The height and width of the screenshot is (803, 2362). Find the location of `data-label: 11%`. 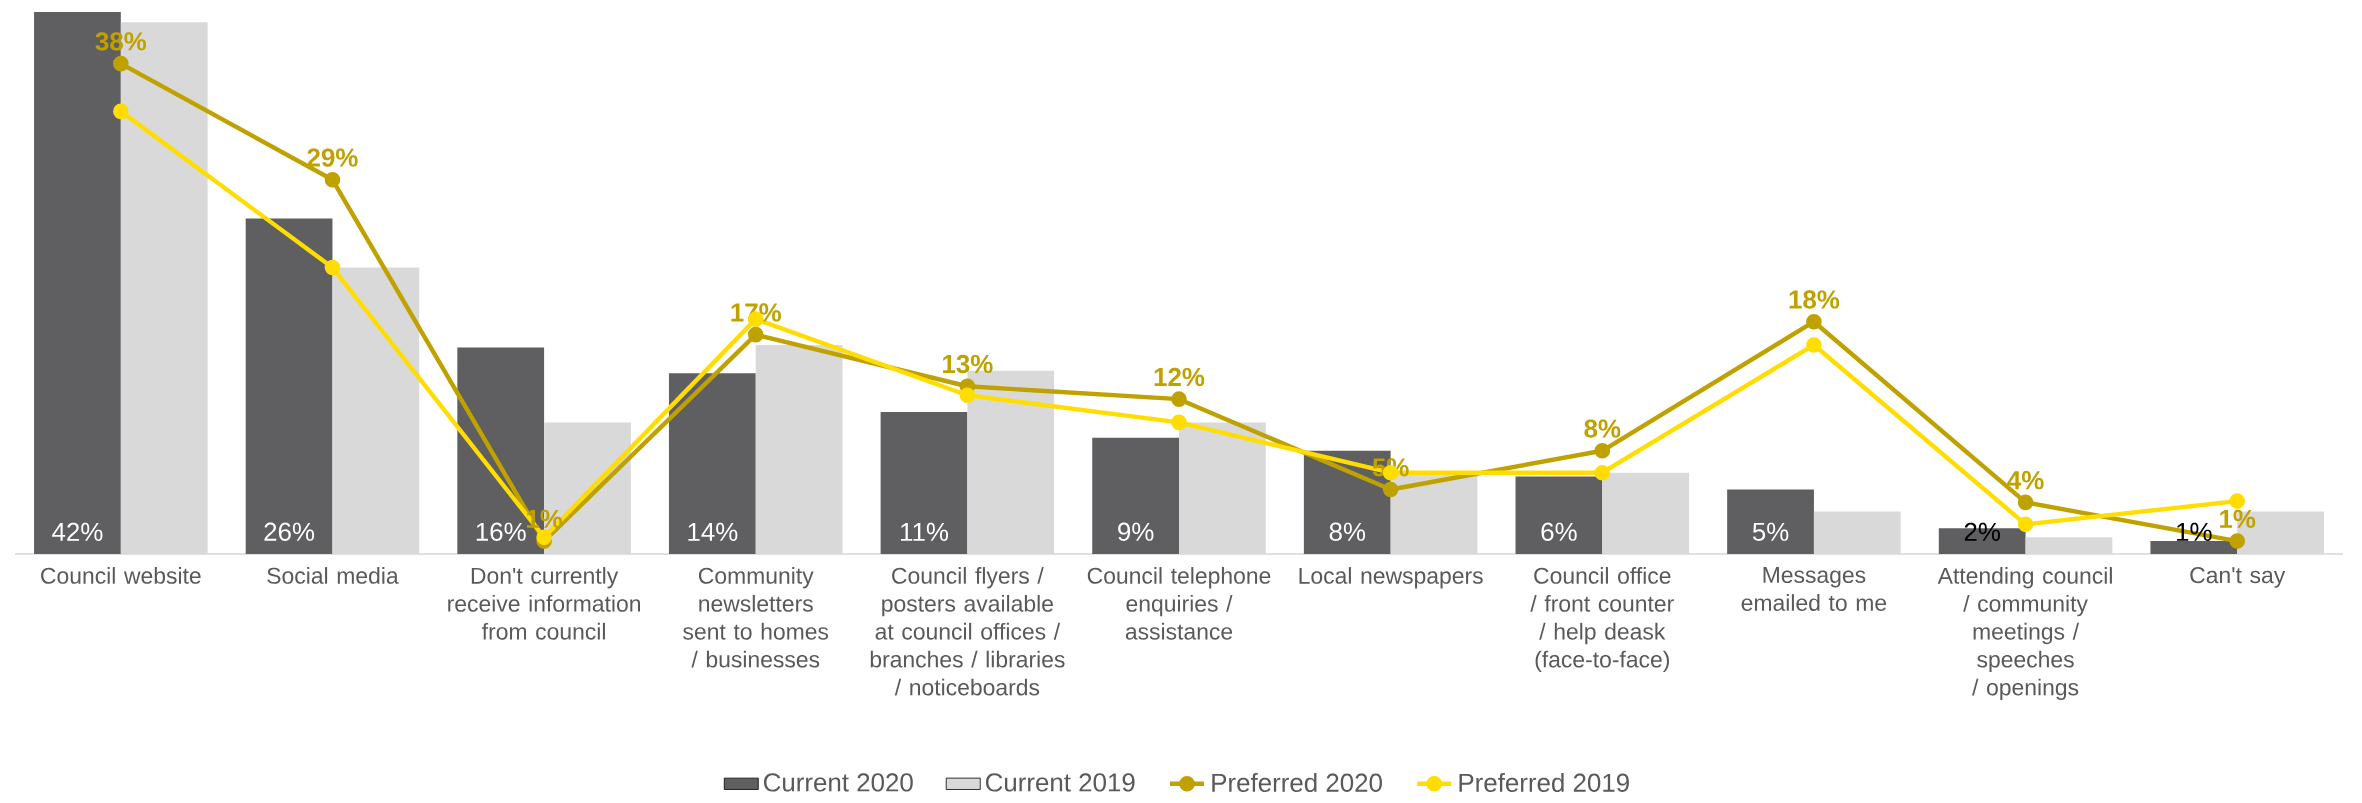

data-label: 11% is located at coordinates (925, 532).